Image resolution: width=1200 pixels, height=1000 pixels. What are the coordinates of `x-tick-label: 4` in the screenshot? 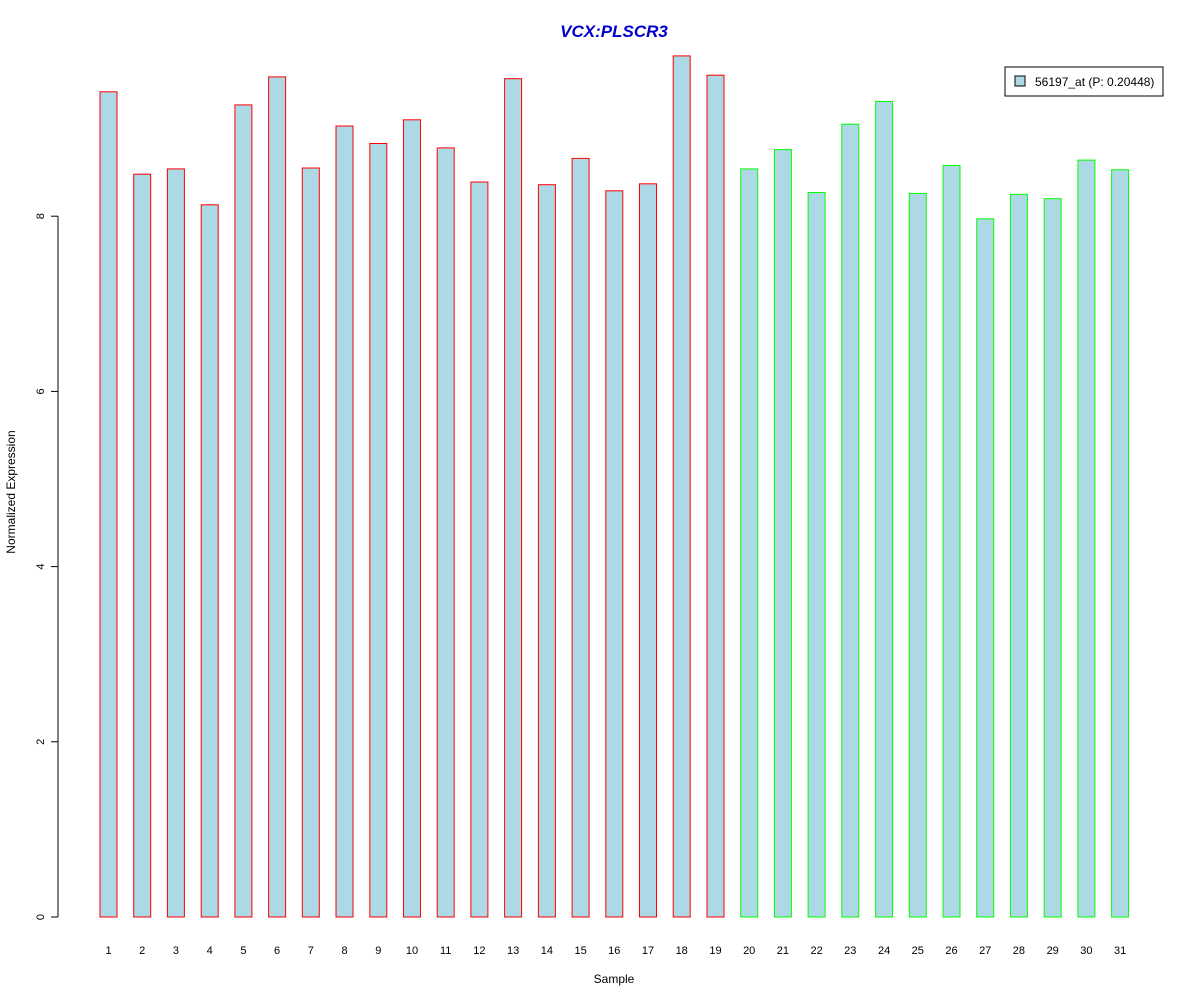 It's located at (210, 951).